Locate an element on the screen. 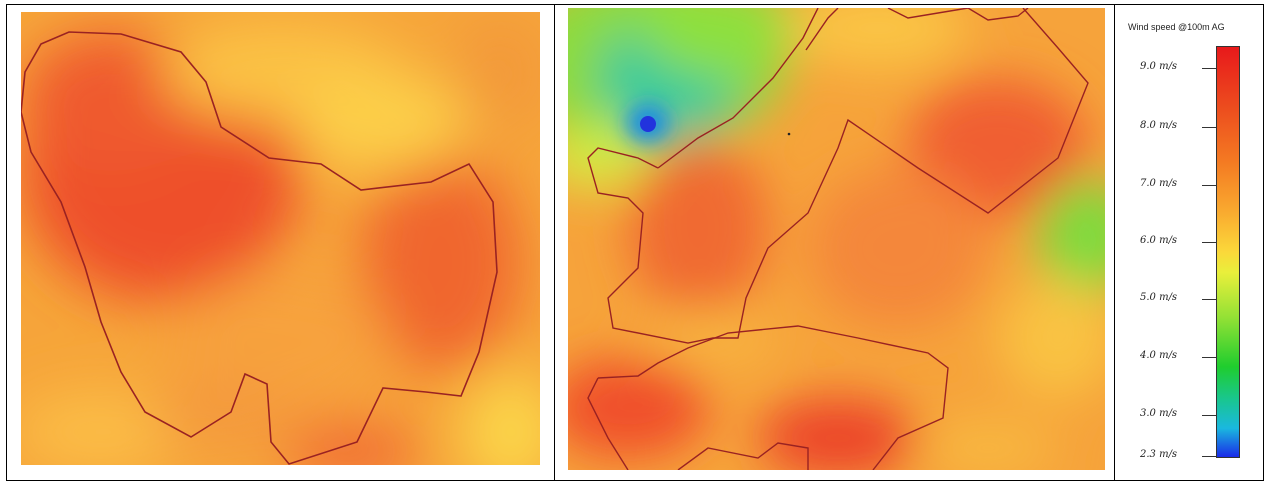 This screenshot has width=1266, height=484. legend-tick-2-3: 2.3 m/s is located at coordinates (1180, 456).